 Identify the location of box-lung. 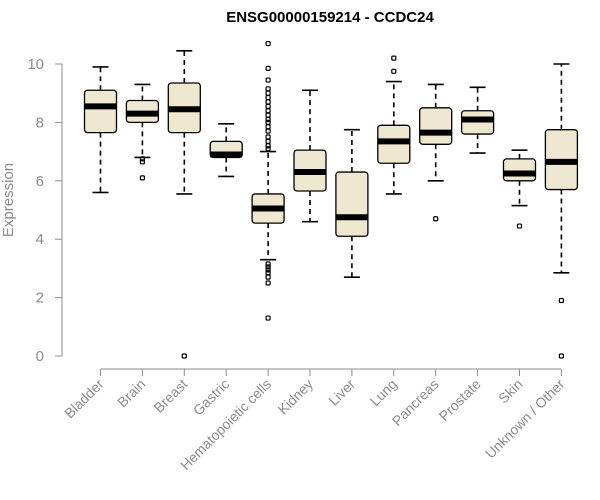
(394, 125).